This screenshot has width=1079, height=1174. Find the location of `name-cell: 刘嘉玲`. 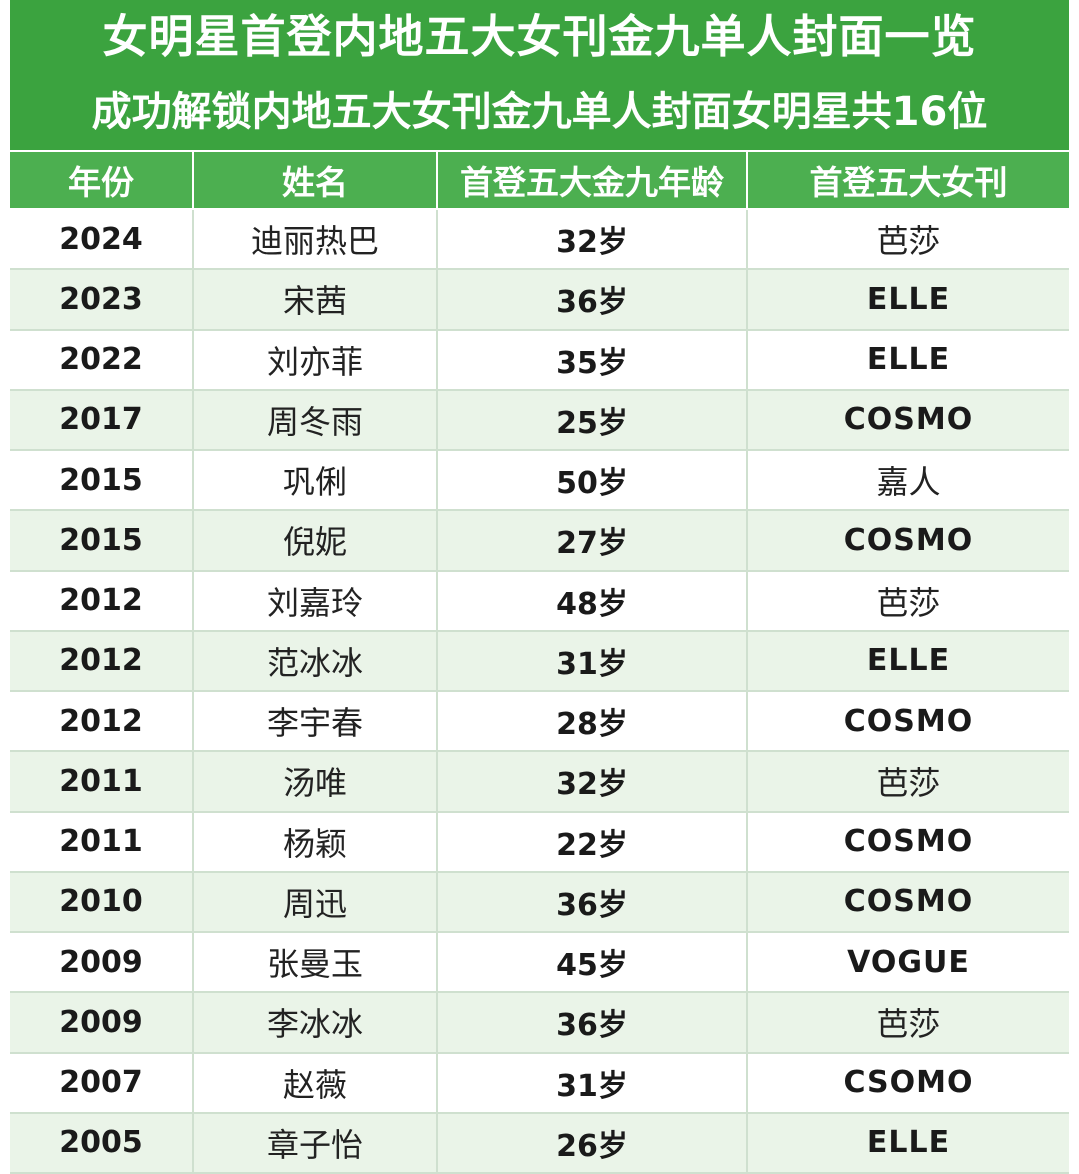

name-cell: 刘嘉玲 is located at coordinates (316, 600).